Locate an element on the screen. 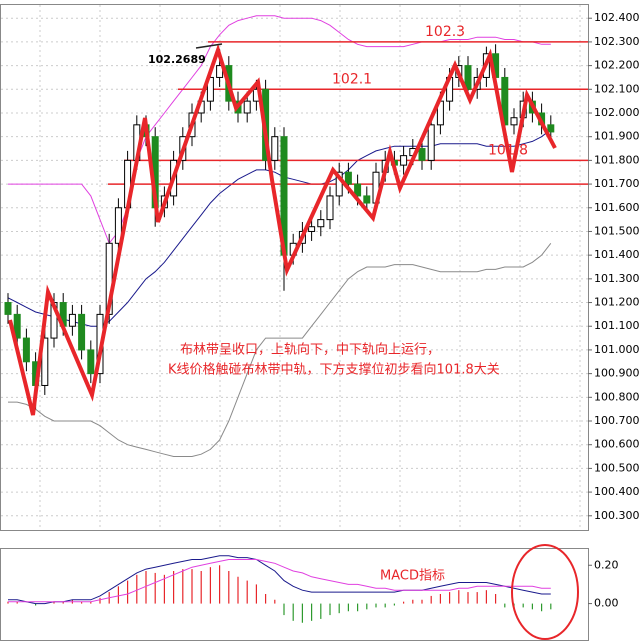  y-tick-label: 102.2000 is located at coordinates (617, 65).